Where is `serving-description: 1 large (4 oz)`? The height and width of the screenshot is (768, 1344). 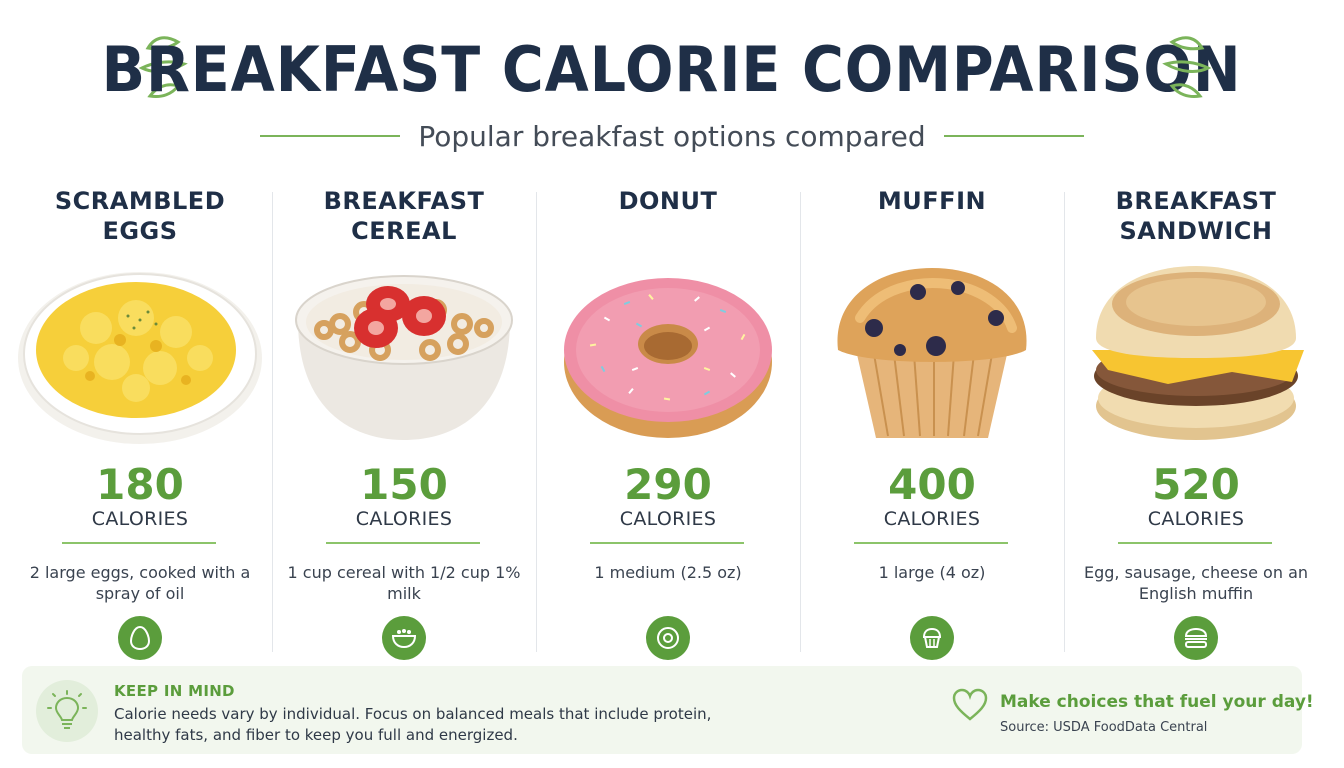 serving-description: 1 large (4 oz) is located at coordinates (932, 572).